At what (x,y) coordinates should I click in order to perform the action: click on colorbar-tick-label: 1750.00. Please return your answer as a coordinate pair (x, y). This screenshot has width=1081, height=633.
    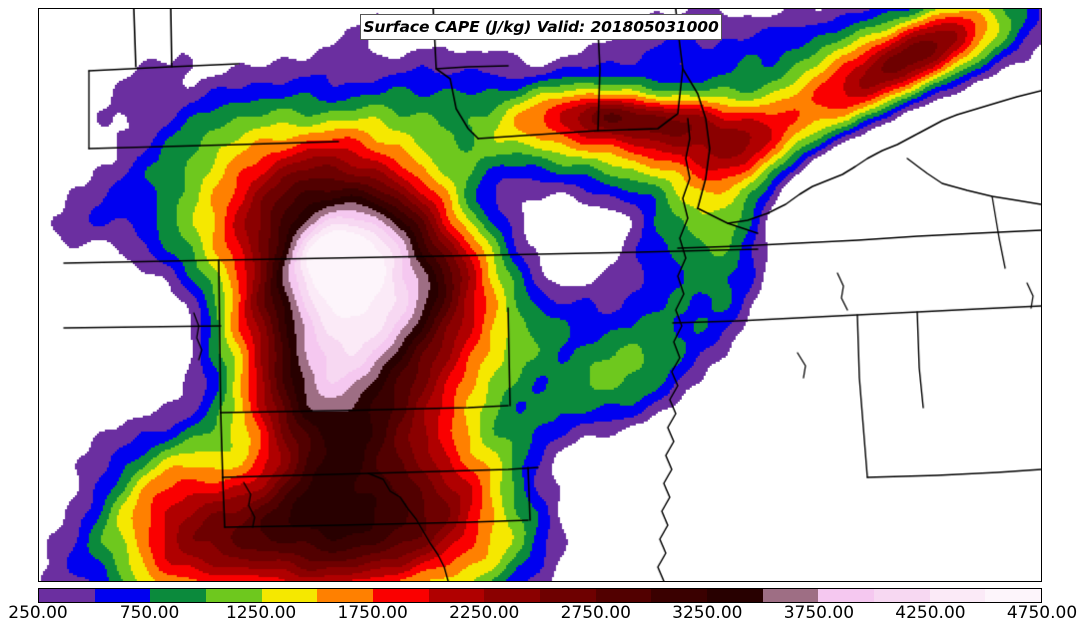
    Looking at the image, I should click on (372, 613).